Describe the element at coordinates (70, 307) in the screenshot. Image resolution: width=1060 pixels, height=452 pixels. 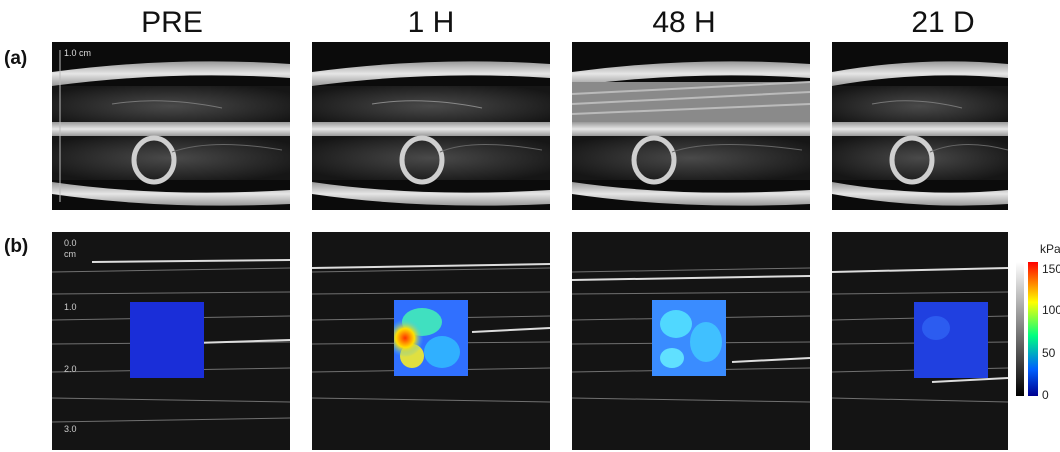
I see `depth-tick-1: 1.0` at that location.